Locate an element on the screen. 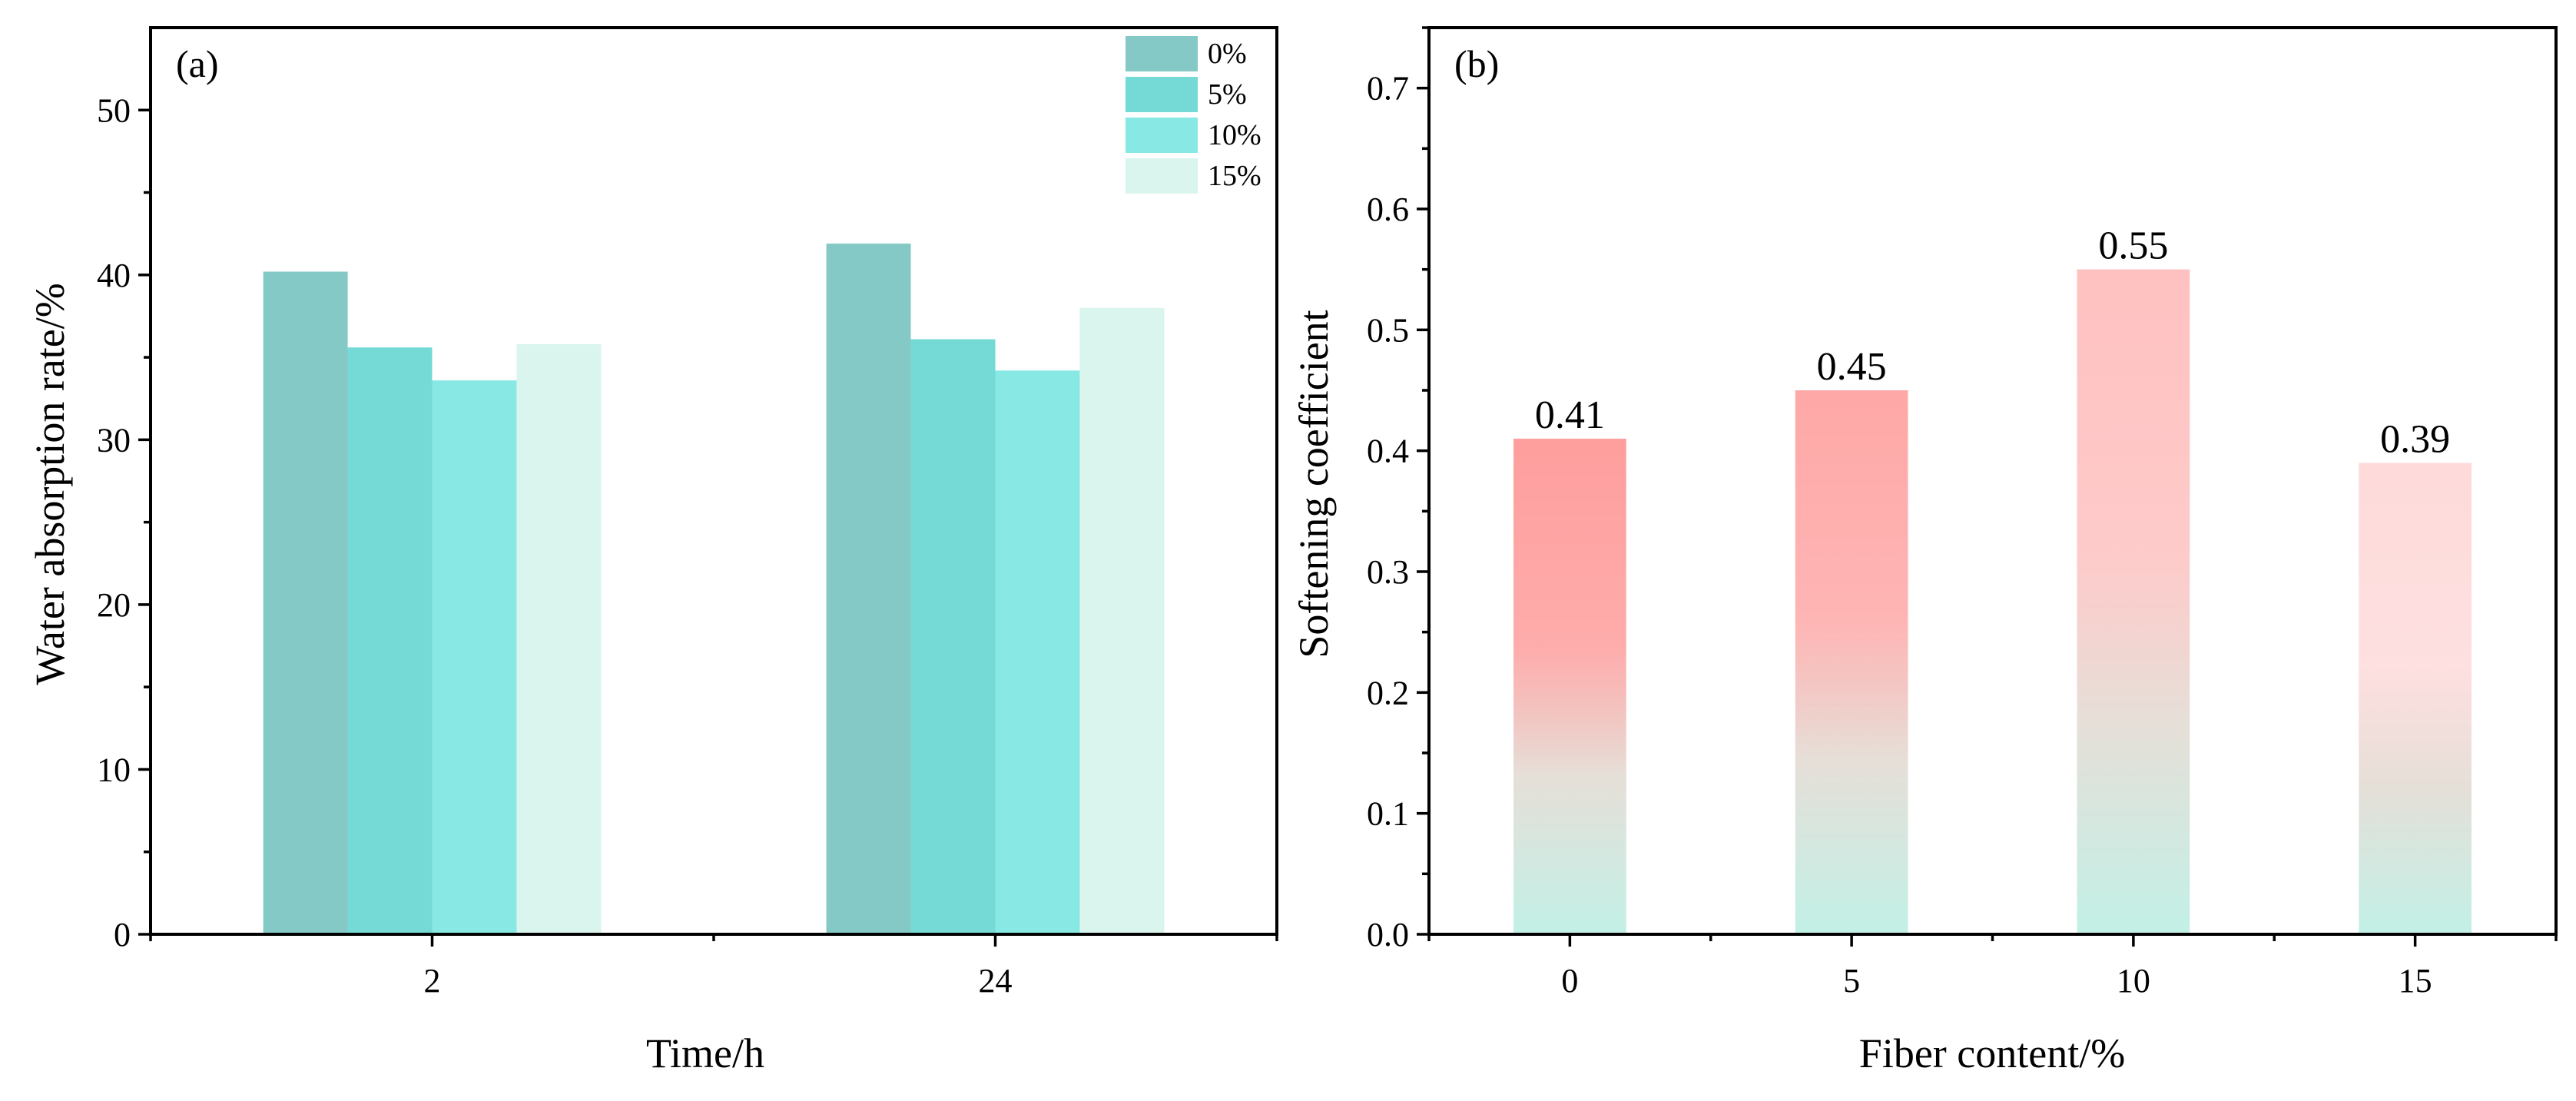 This screenshot has width=2576, height=1101. legend-label: 10% is located at coordinates (1234, 135).